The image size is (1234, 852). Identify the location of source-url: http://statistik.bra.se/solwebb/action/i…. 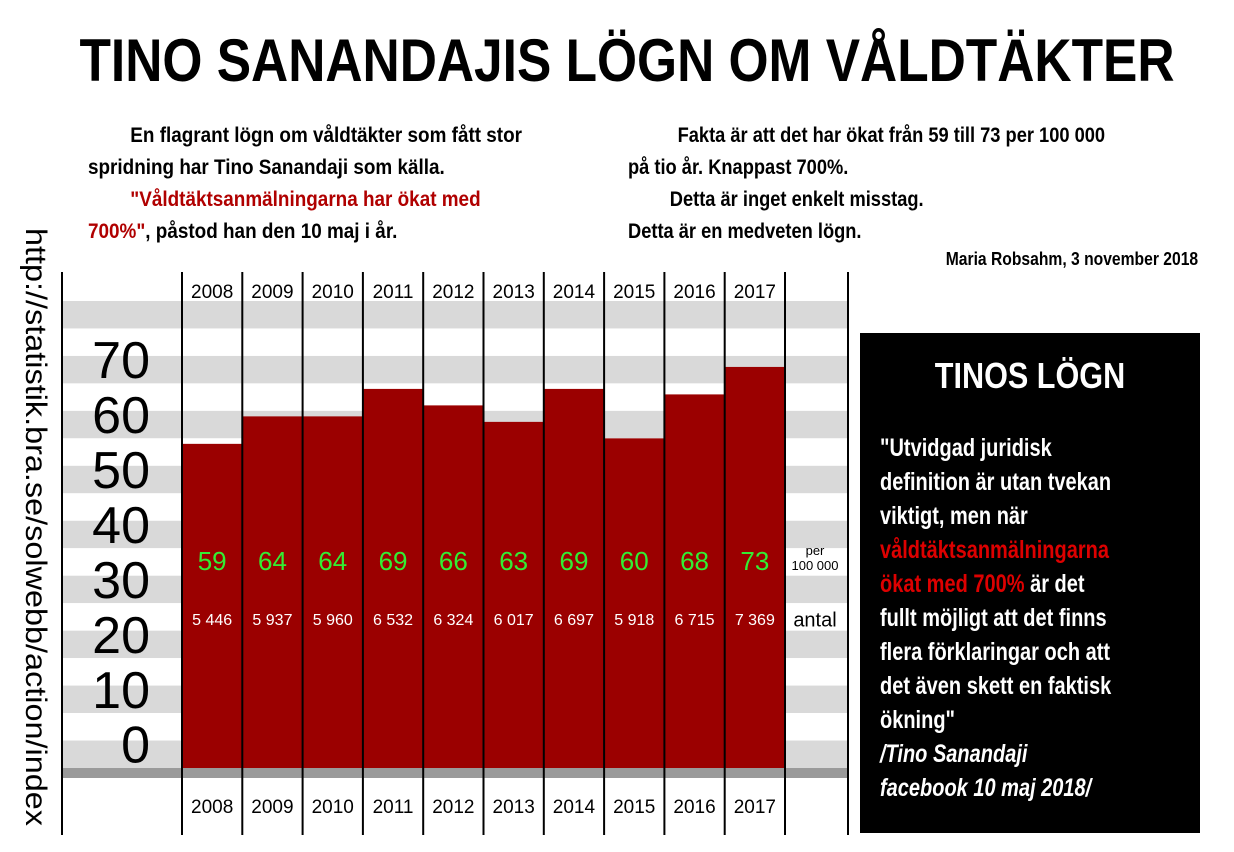
(35, 527).